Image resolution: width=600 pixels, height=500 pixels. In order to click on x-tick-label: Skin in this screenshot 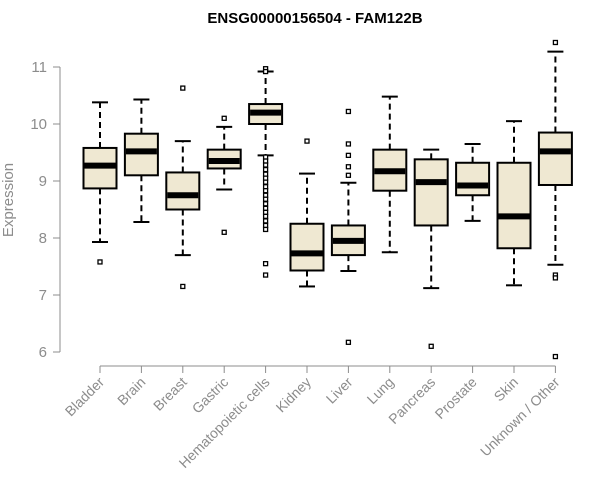, I will do `click(506, 389)`.